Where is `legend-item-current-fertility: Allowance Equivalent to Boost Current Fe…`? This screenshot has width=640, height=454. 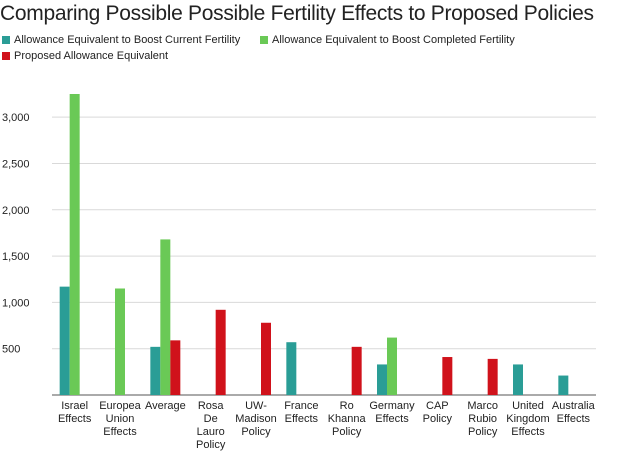
legend-item-current-fertility: Allowance Equivalent to Boost Current Fe… is located at coordinates (121, 40).